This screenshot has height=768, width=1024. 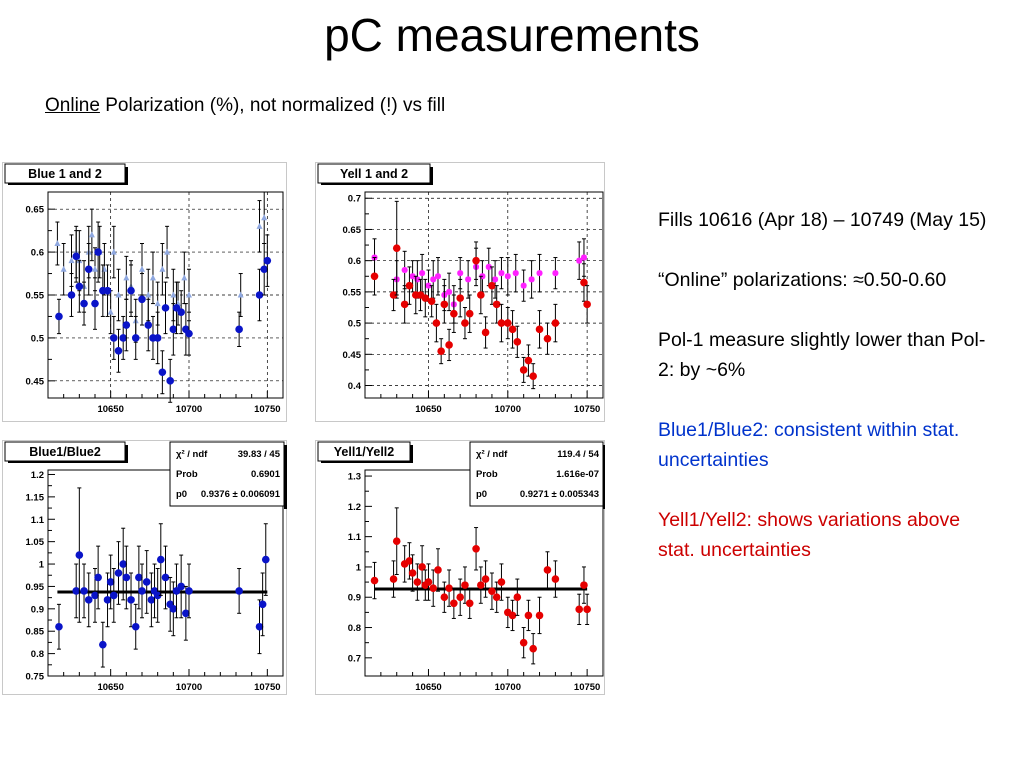 What do you see at coordinates (536, 474) in the screenshot?
I see `stats-box` at bounding box center [536, 474].